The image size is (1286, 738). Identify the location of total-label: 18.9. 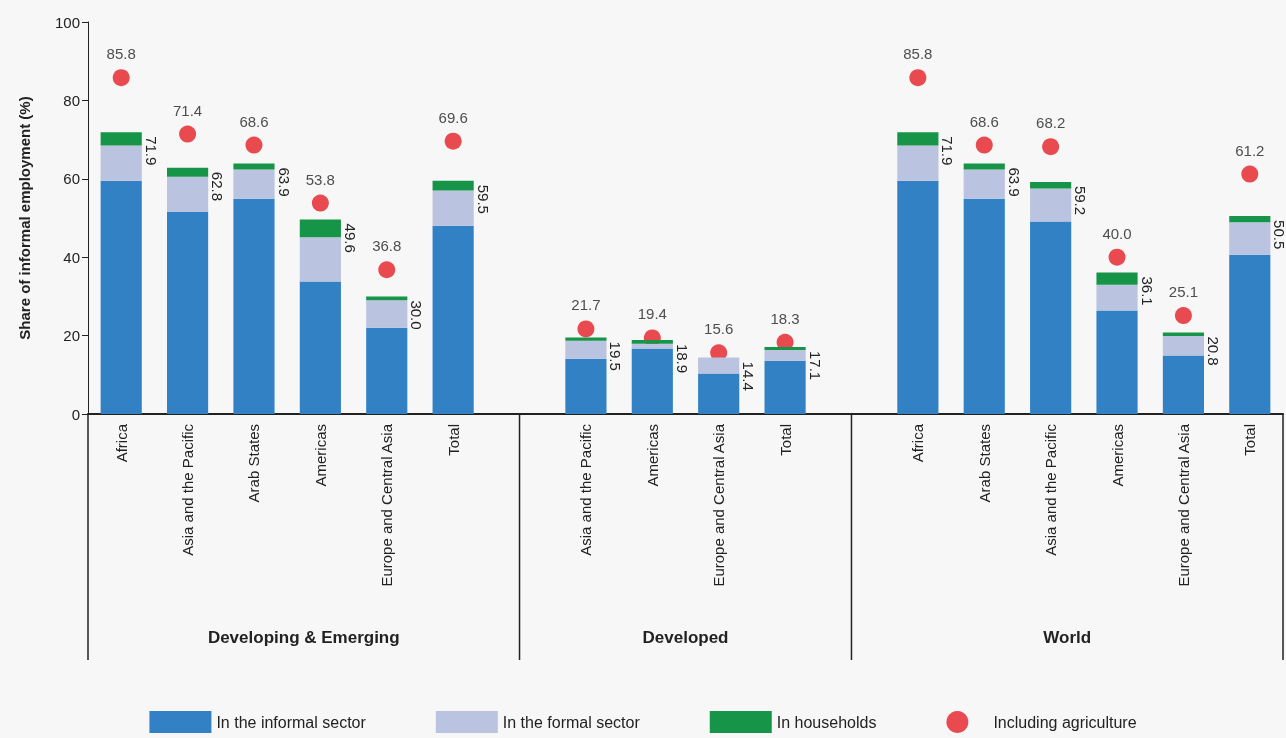
(682, 358).